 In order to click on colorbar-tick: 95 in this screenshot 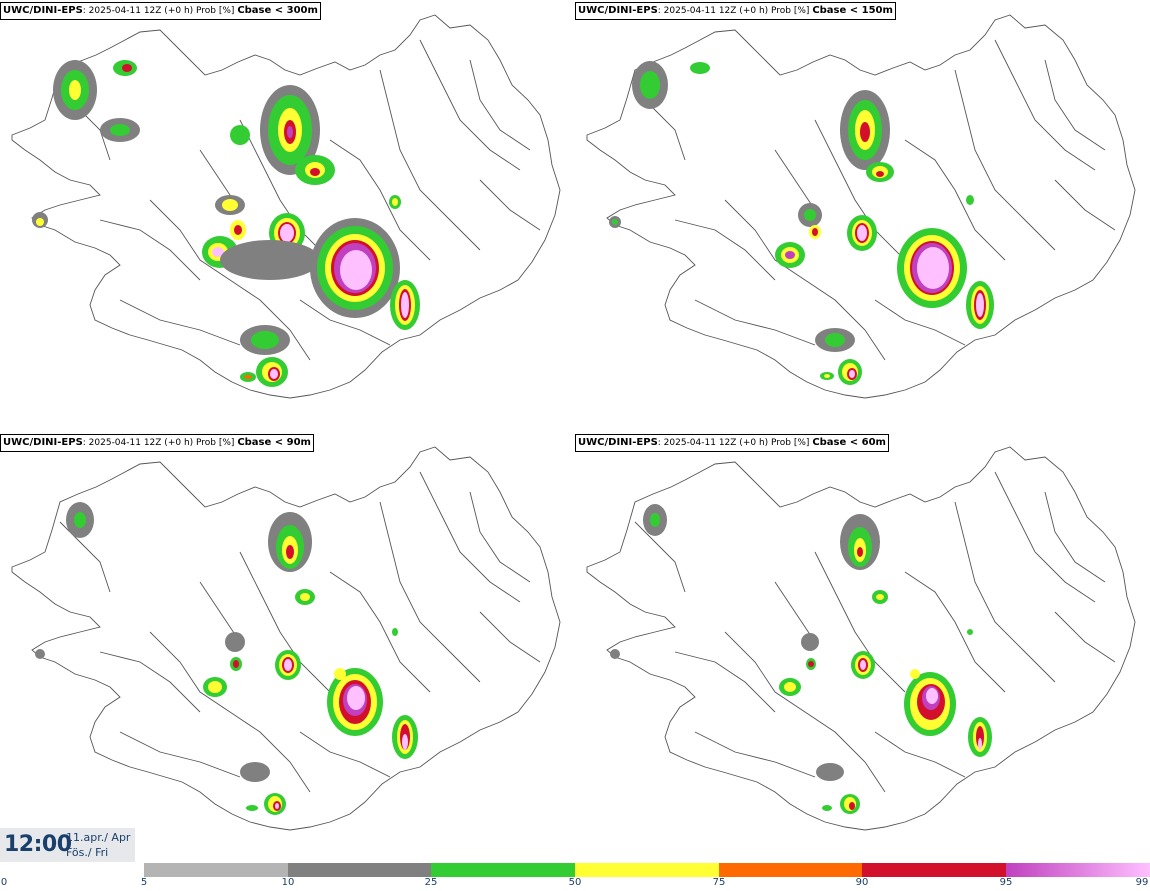, I will do `click(1006, 882)`.